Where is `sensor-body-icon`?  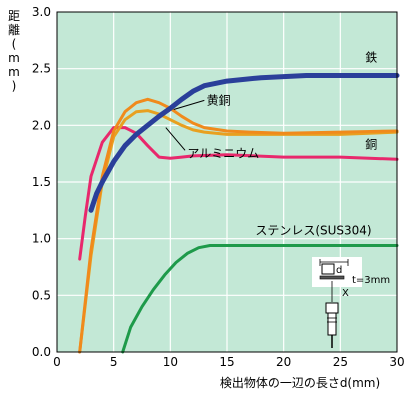
sensor-body-icon is located at coordinates (332, 324).